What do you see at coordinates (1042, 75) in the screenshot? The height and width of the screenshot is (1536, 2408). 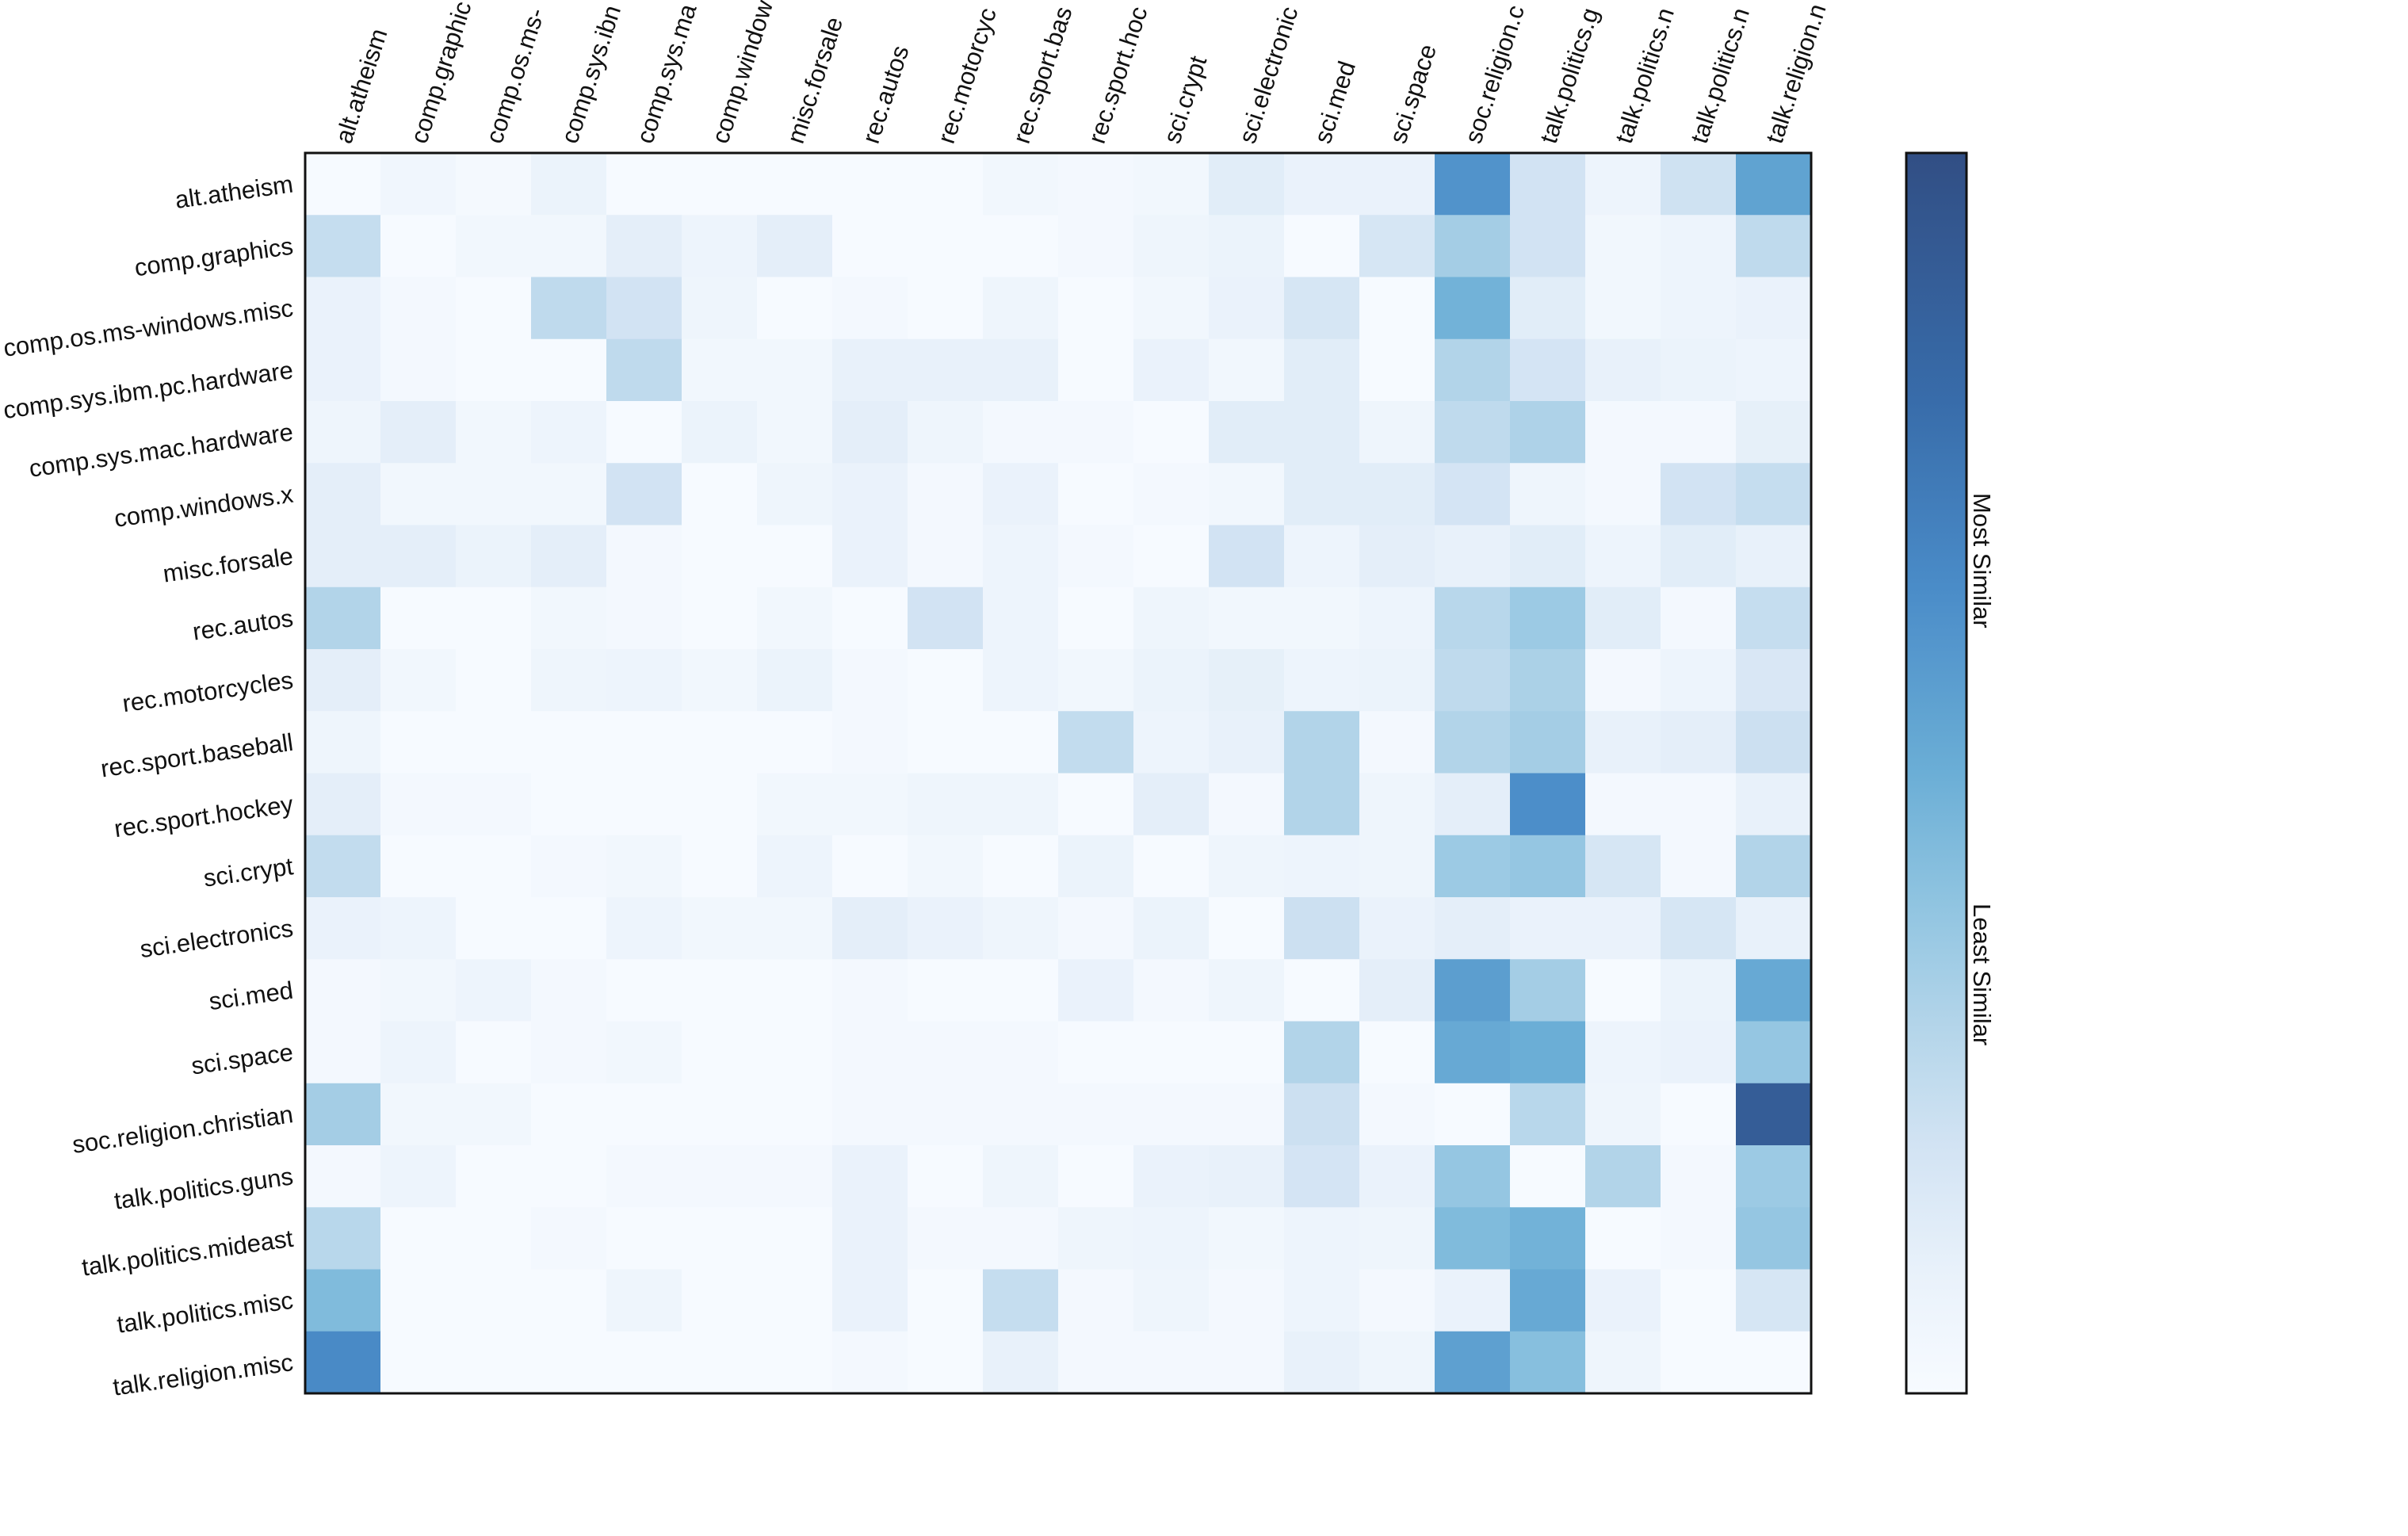 I see `x-tick-label: rec.sport.bas` at bounding box center [1042, 75].